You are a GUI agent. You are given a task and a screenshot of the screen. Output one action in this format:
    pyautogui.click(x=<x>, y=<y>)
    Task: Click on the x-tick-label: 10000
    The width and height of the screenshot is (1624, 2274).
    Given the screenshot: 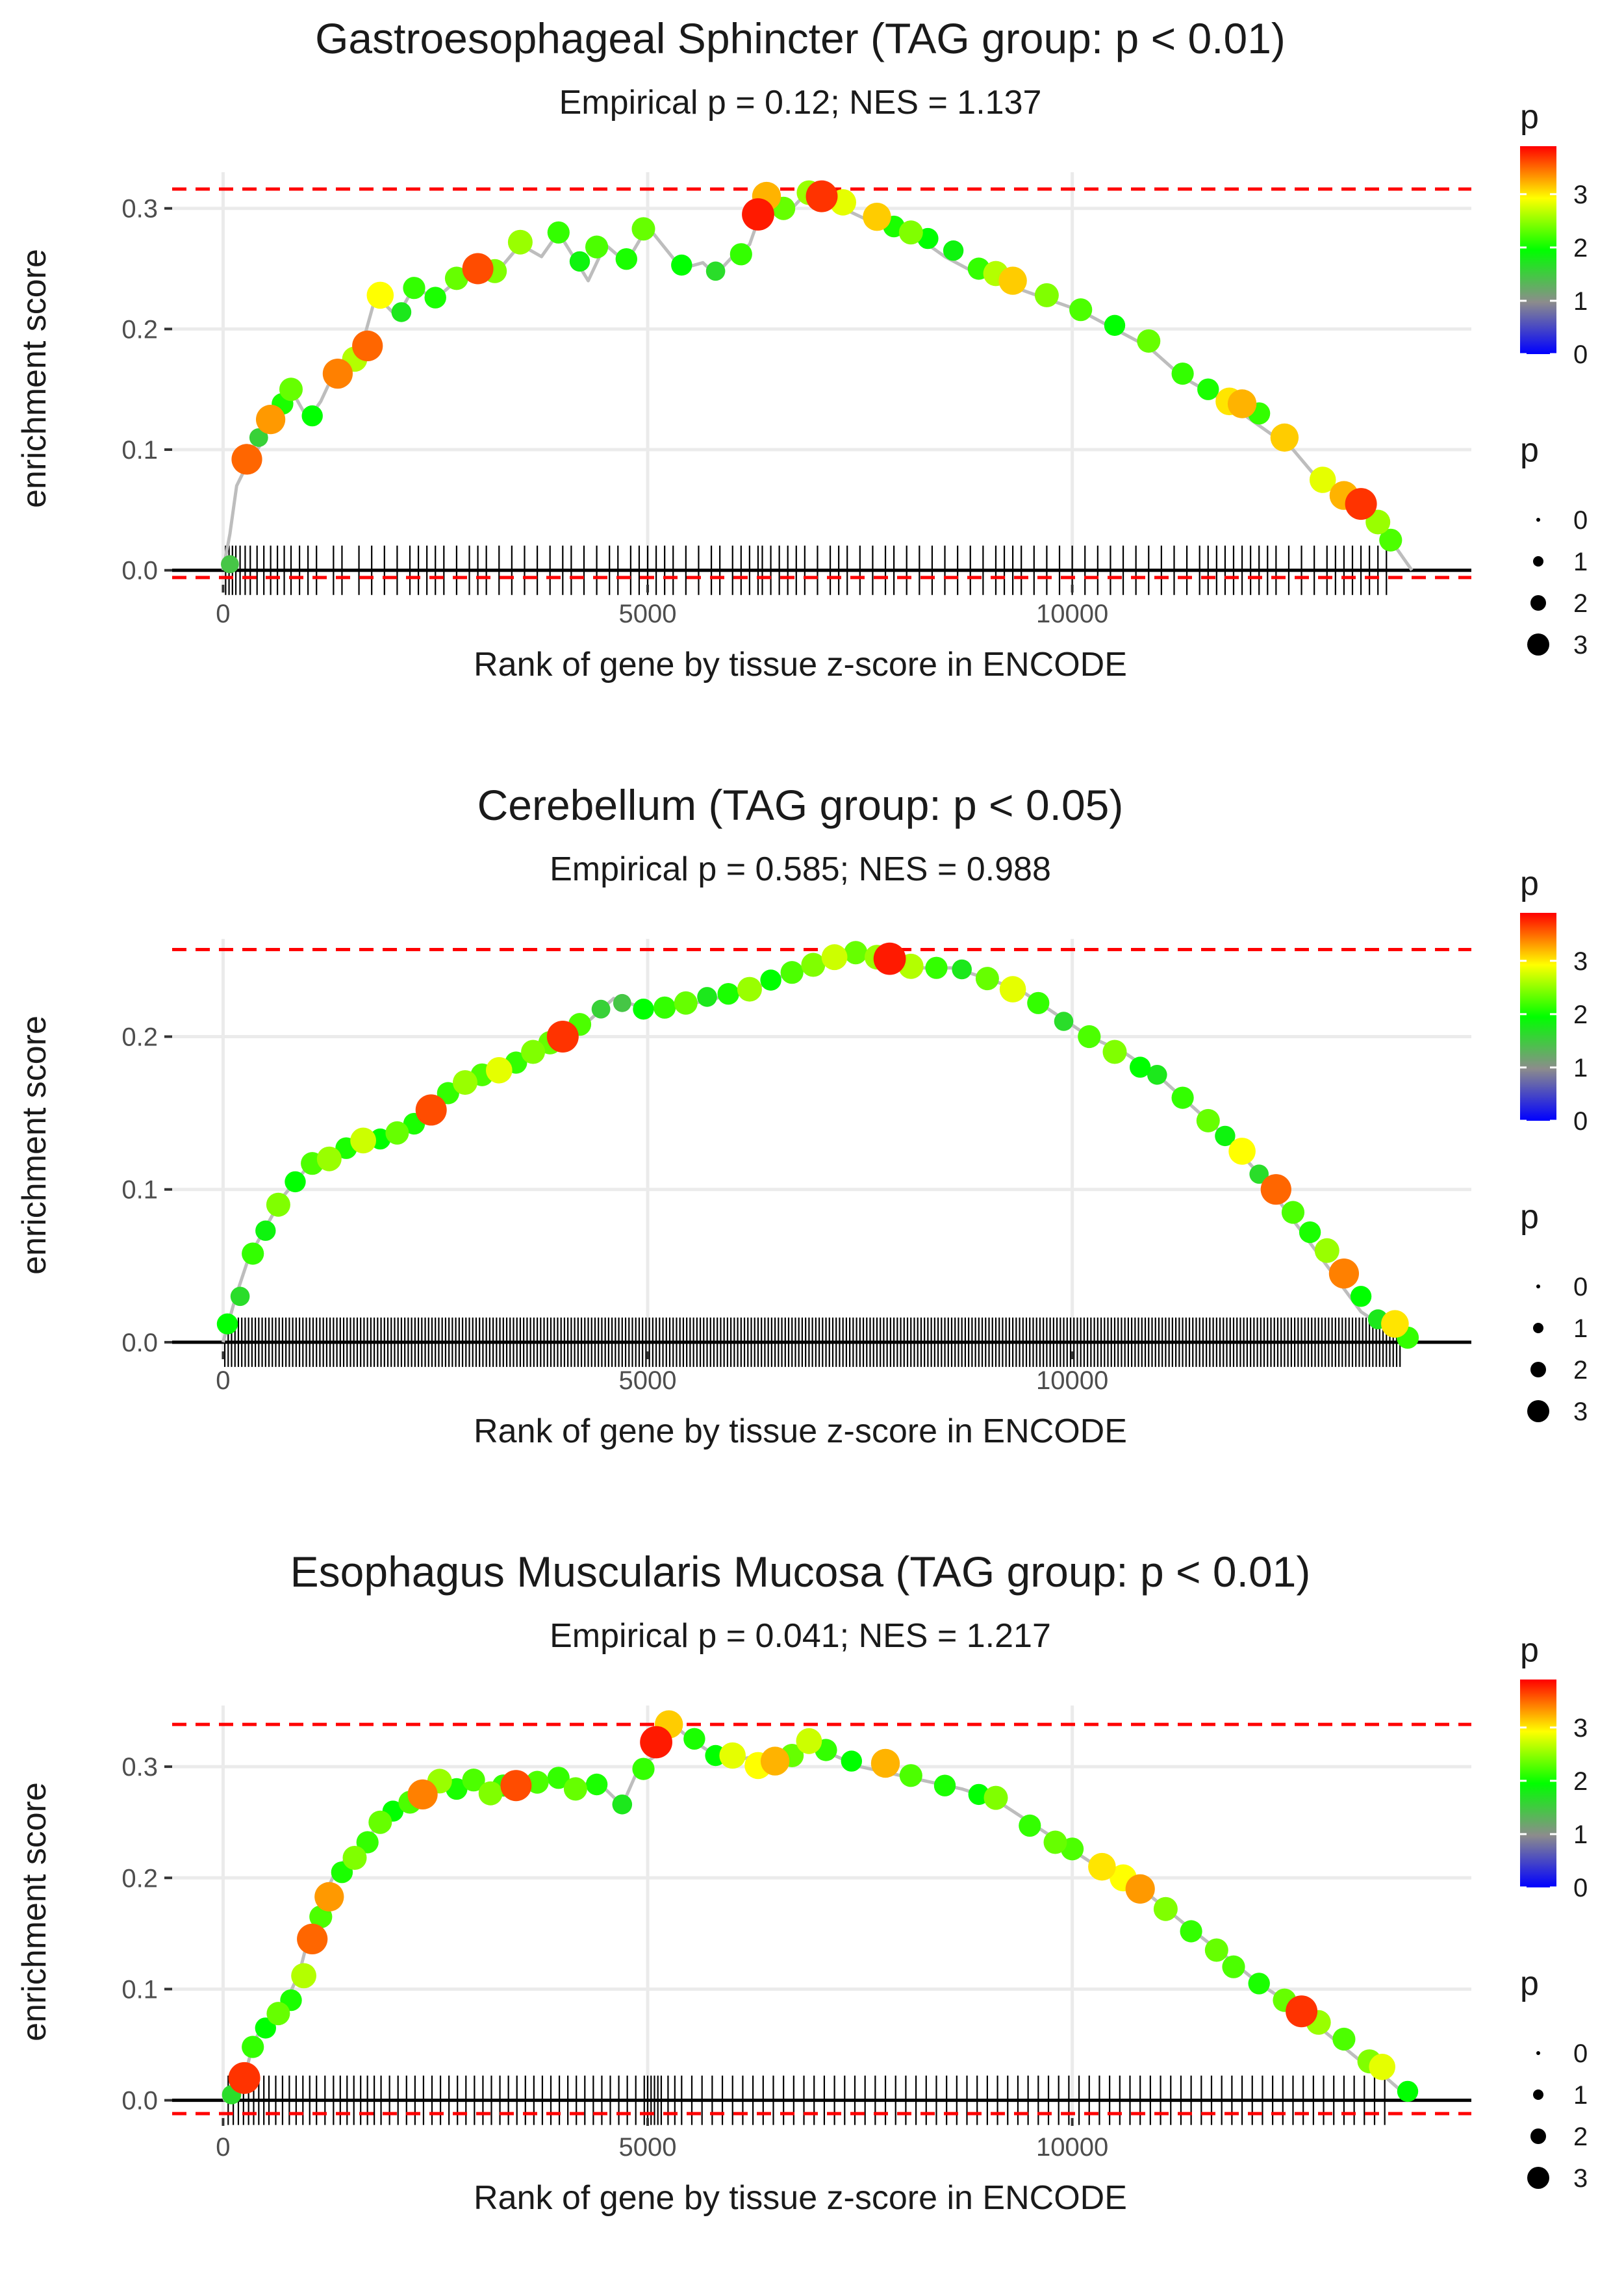 What is the action you would take?
    pyautogui.click(x=1072, y=1380)
    